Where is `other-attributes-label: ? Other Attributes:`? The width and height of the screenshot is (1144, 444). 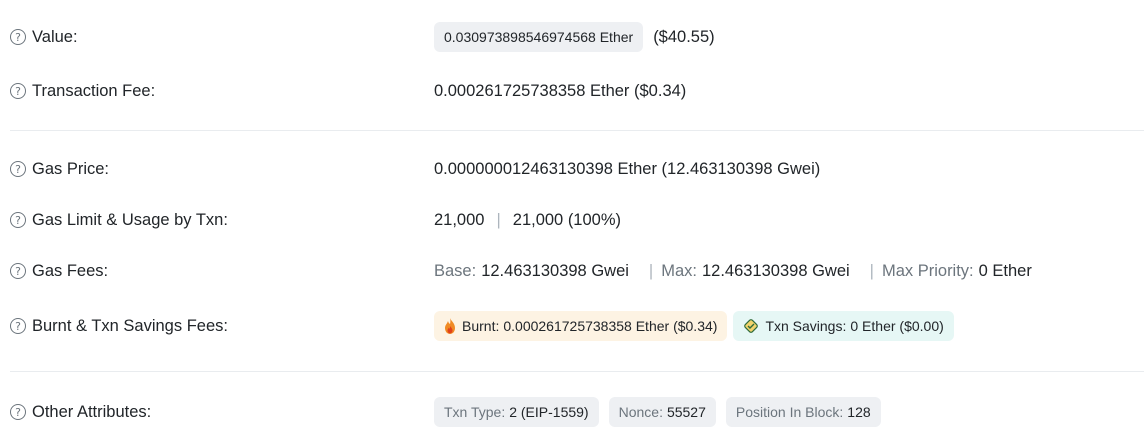
other-attributes-label: ? Other Attributes: is located at coordinates (80, 412).